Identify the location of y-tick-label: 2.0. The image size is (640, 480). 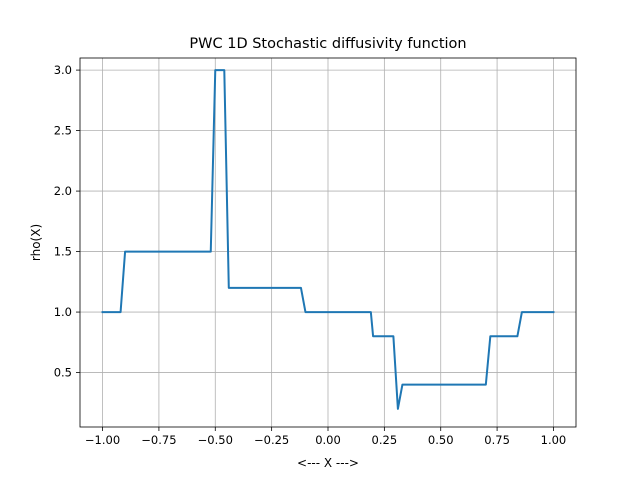
(63, 191).